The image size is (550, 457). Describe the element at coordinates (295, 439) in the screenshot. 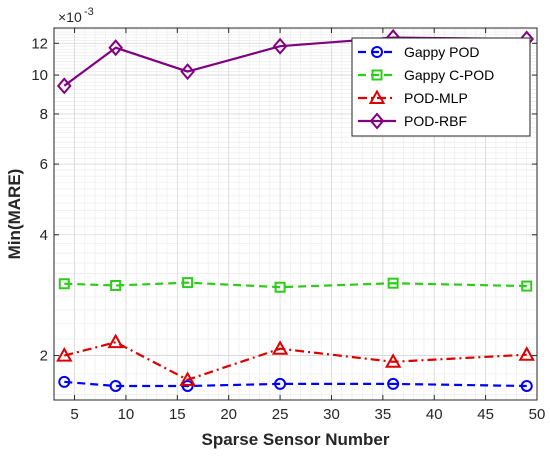

I see `x-axis-title: Sparse Sensor Number` at that location.